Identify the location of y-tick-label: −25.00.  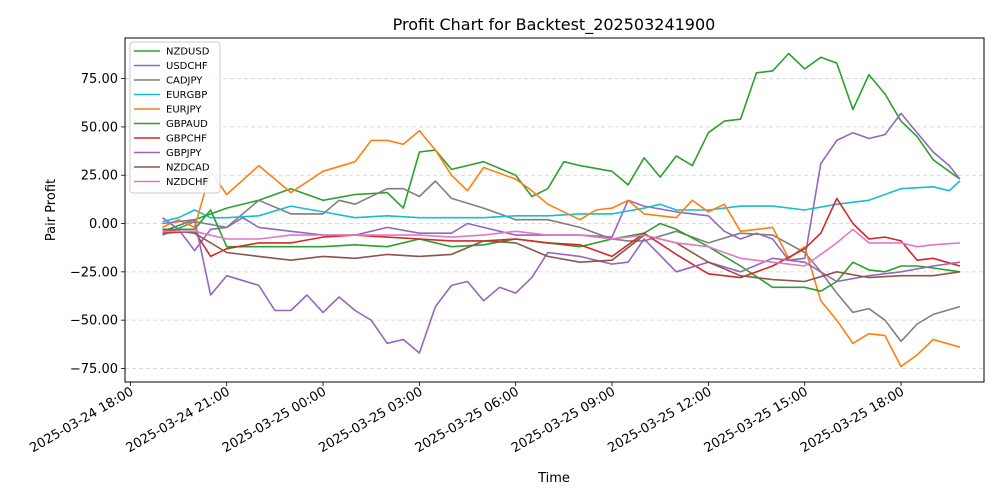
(94, 272).